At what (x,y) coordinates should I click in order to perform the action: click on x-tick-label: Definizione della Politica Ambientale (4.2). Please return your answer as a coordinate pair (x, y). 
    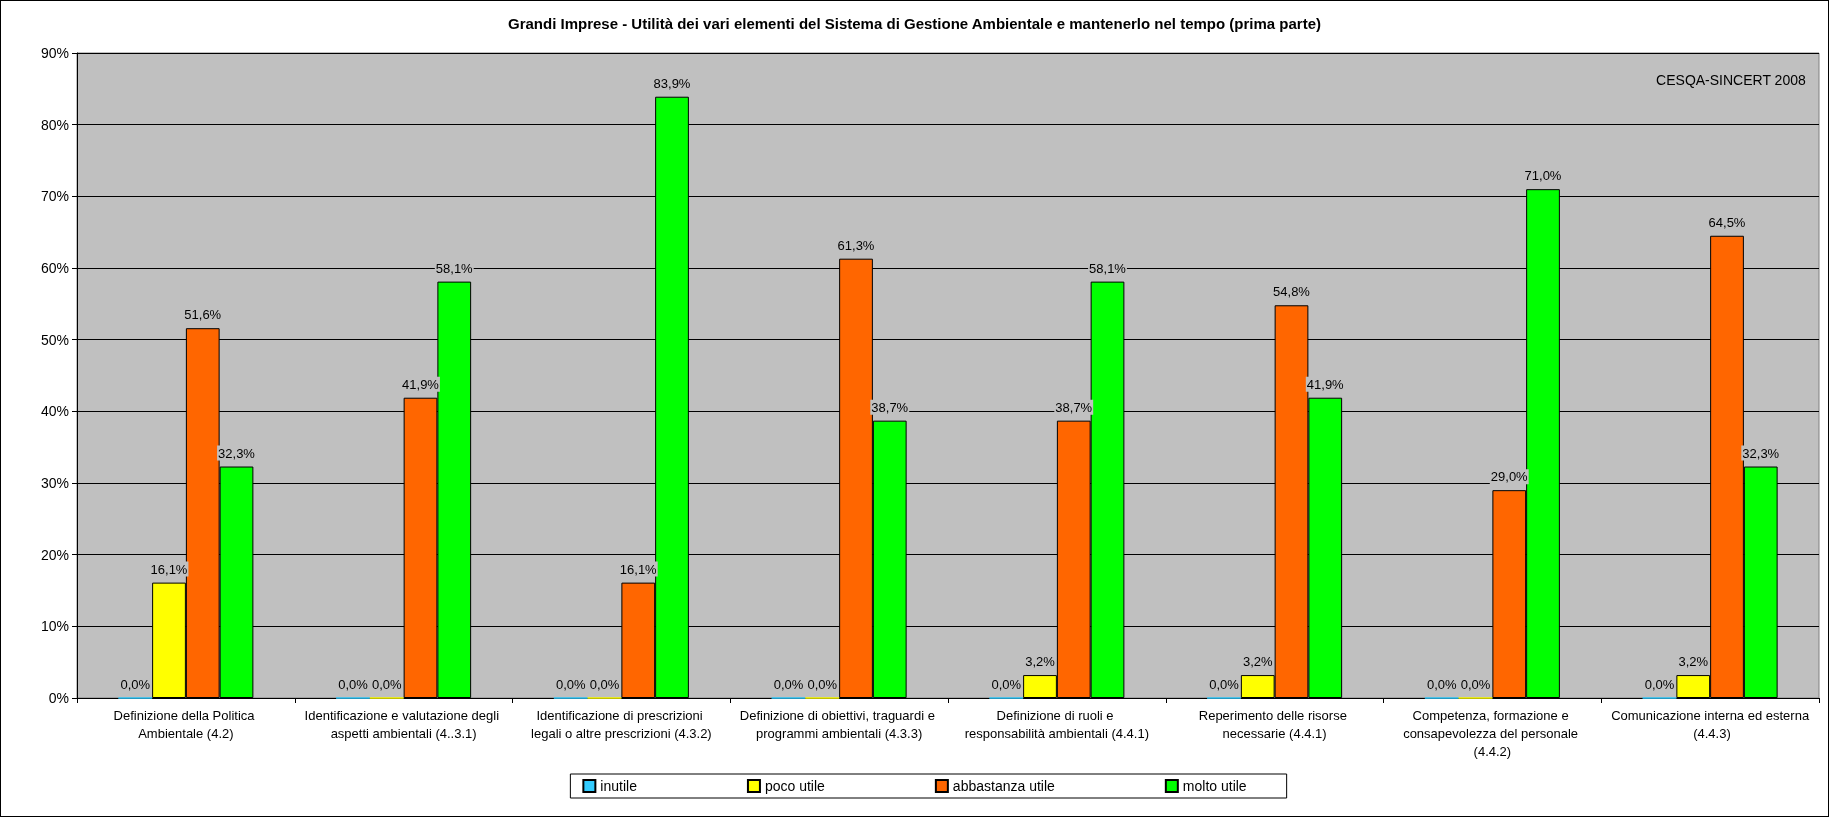
    Looking at the image, I should click on (186, 724).